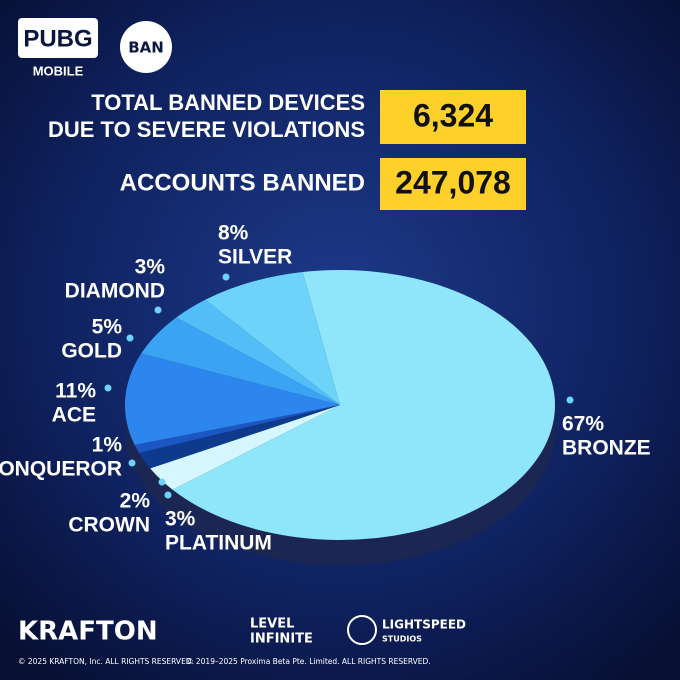  I want to click on ban-badge, so click(146, 47).